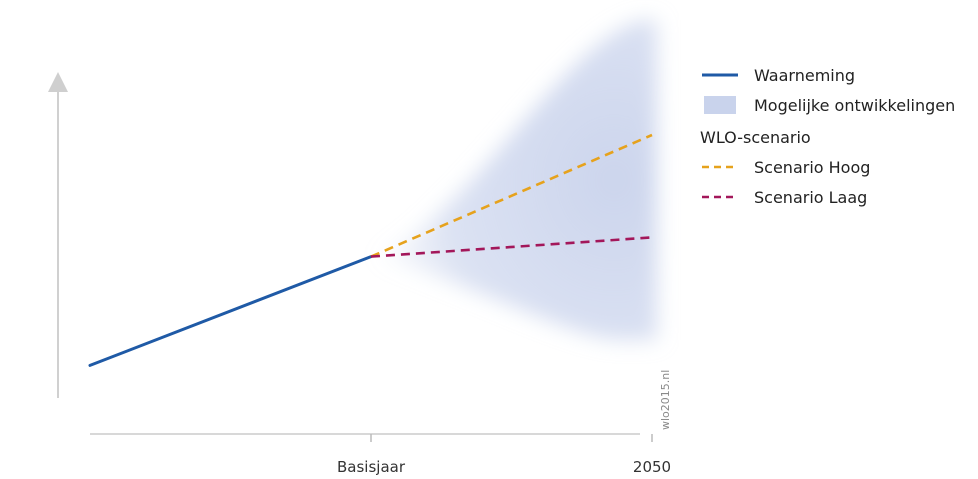 The image size is (978, 479). Describe the element at coordinates (720, 167) in the screenshot. I see `legend-swatch-scenario-hoog` at that location.